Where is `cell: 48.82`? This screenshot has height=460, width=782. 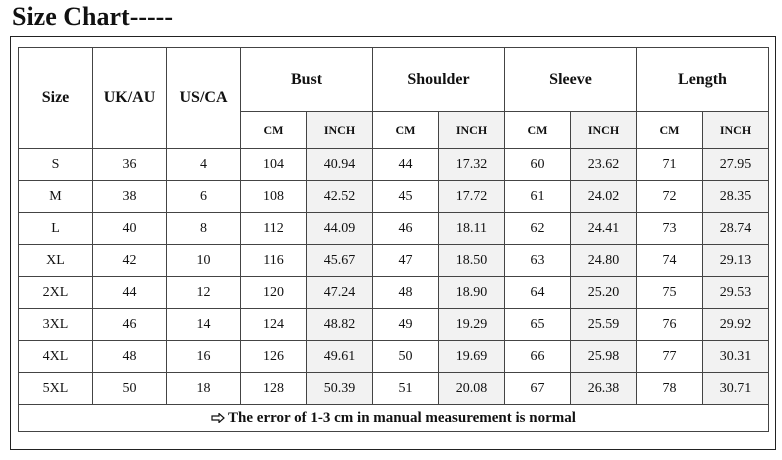
cell: 48.82 is located at coordinates (339, 324).